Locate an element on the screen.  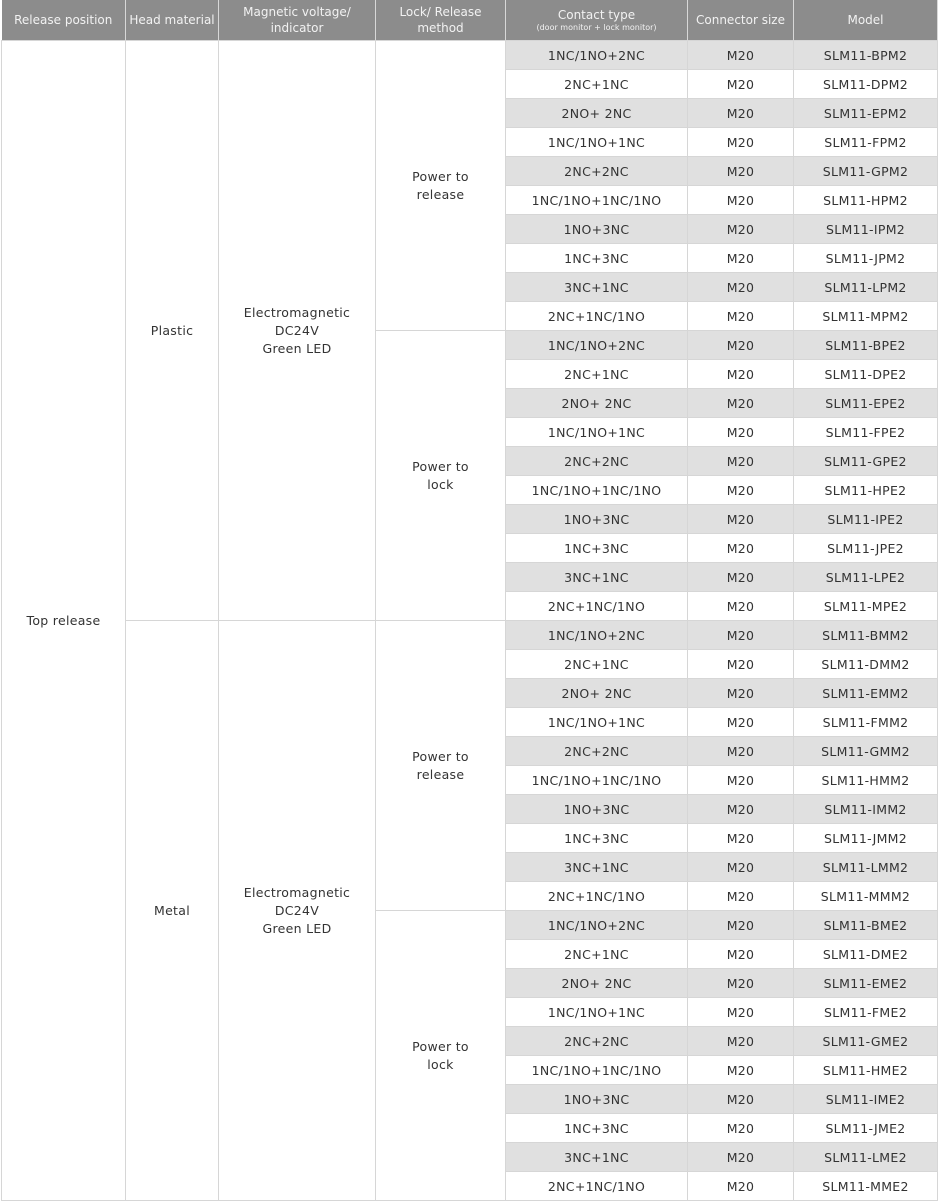
table-row: 1NC/1NO+1NC/1NO M20 SLM11-HME2 is located at coordinates (470, 1070).